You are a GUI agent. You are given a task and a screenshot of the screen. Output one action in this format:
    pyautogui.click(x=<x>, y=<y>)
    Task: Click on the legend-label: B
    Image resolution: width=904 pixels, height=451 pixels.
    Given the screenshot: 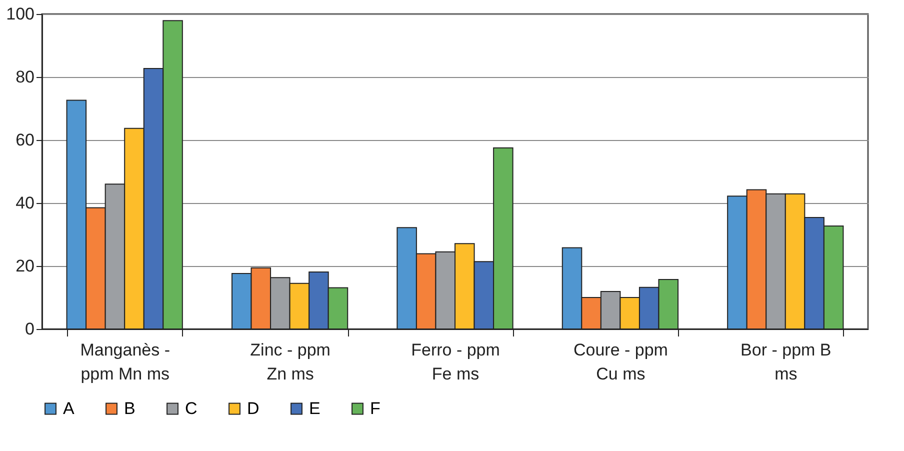 What is the action you would take?
    pyautogui.click(x=130, y=408)
    